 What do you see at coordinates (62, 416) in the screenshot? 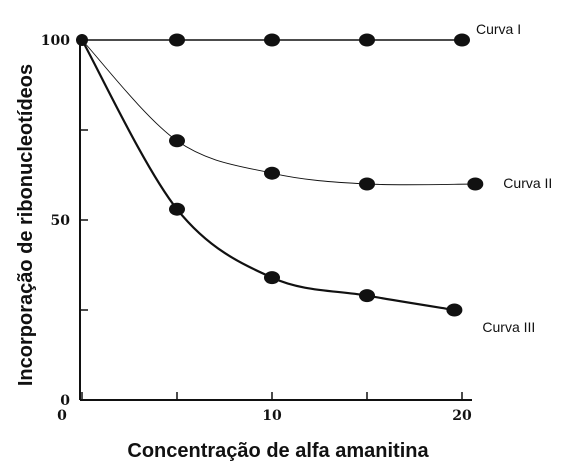
I see `x-tick-label: 0` at bounding box center [62, 416].